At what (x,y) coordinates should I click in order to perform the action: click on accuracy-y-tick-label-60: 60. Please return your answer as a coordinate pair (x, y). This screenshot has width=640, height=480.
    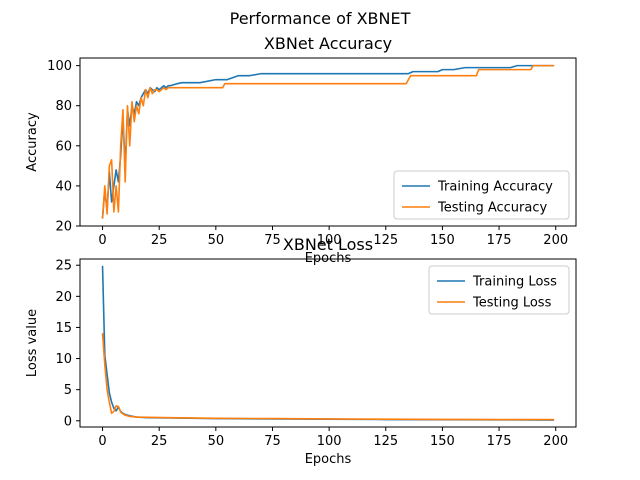
    Looking at the image, I should click on (63, 146).